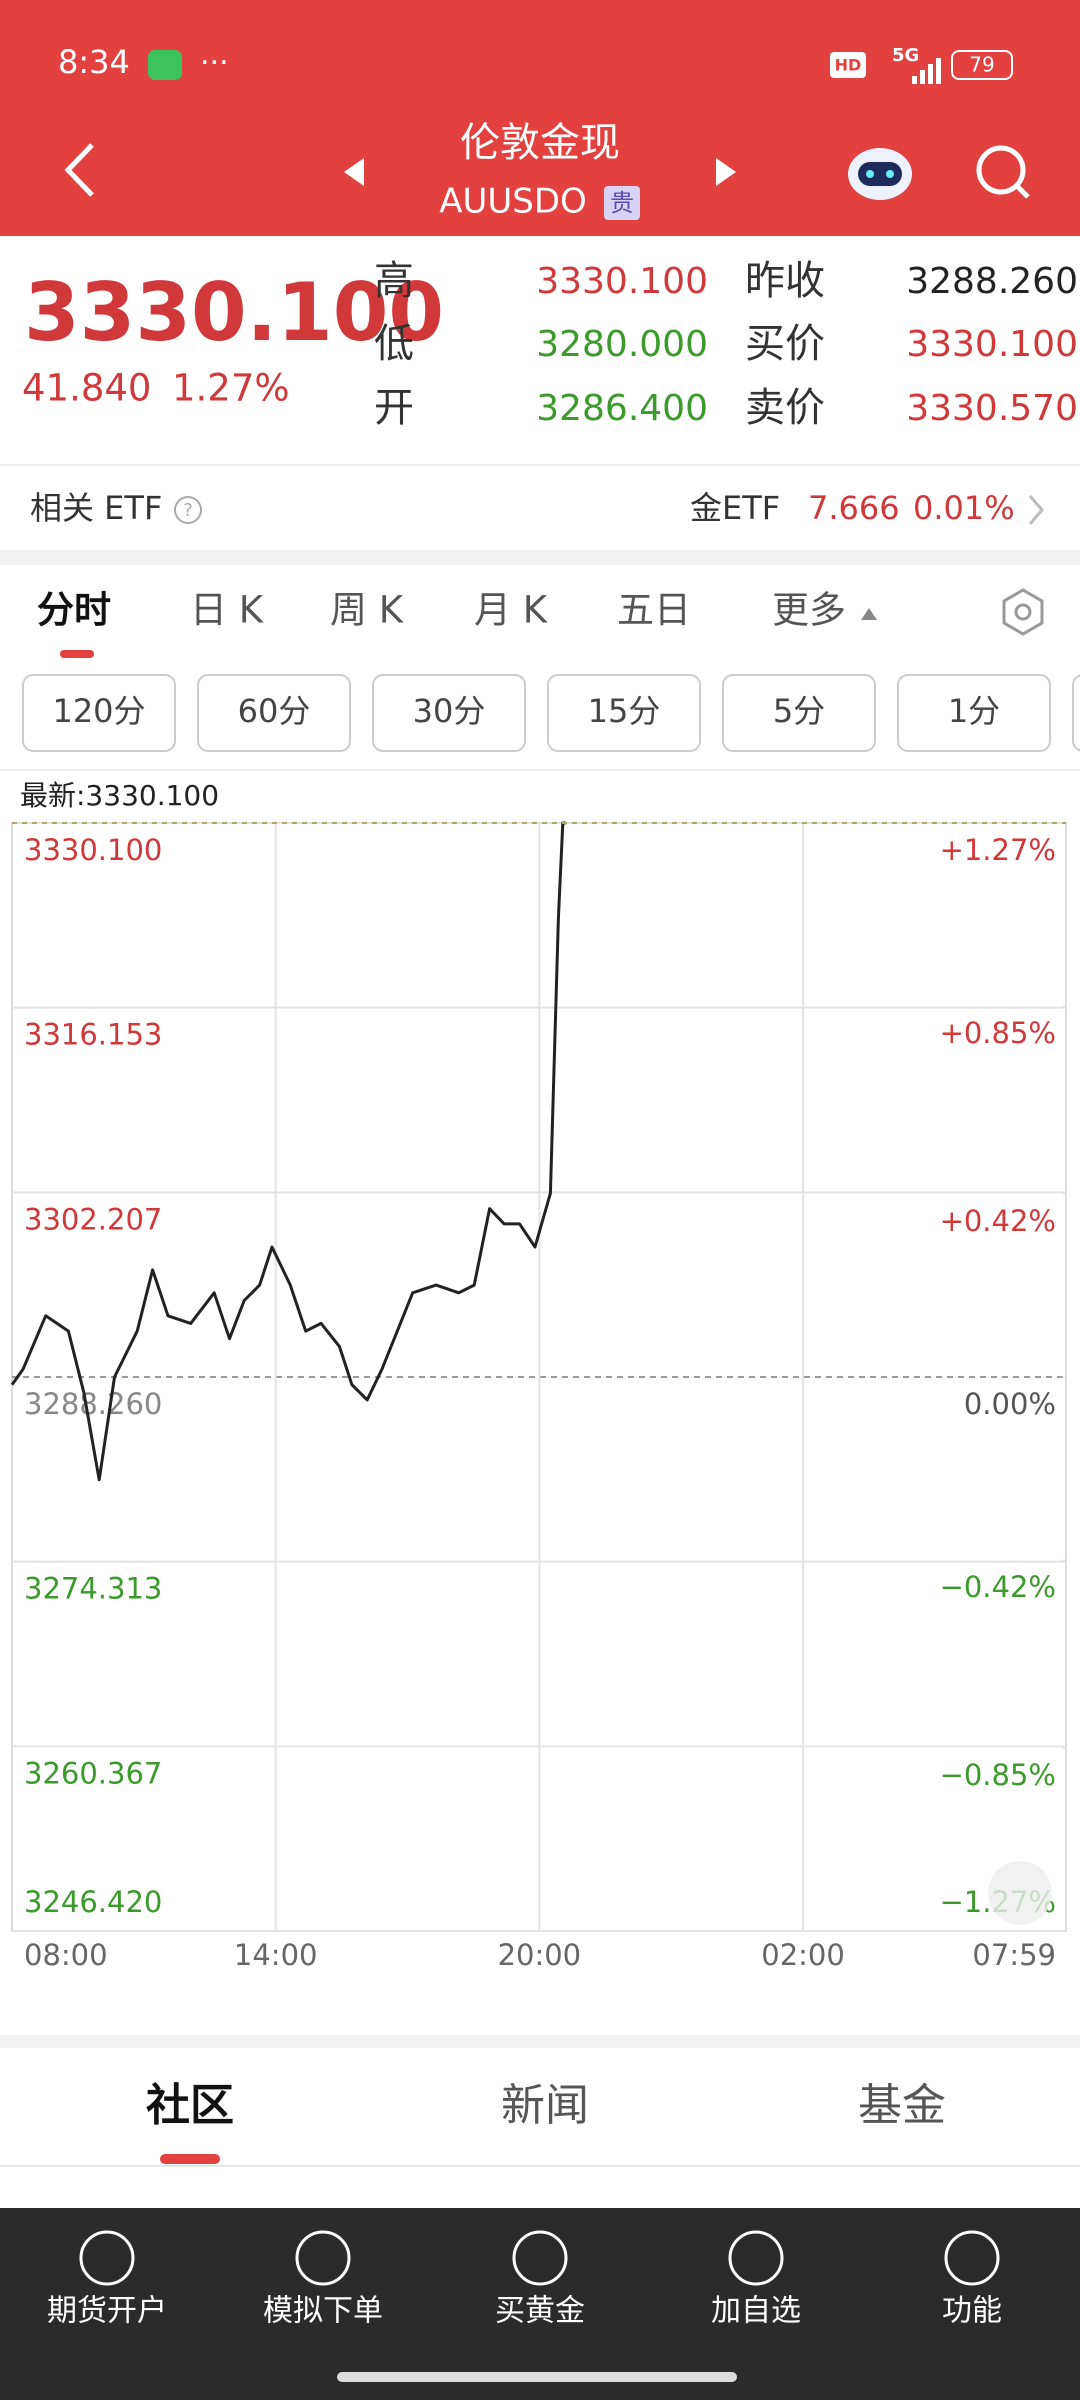  What do you see at coordinates (165, 65) in the screenshot?
I see `wechat-icon` at bounding box center [165, 65].